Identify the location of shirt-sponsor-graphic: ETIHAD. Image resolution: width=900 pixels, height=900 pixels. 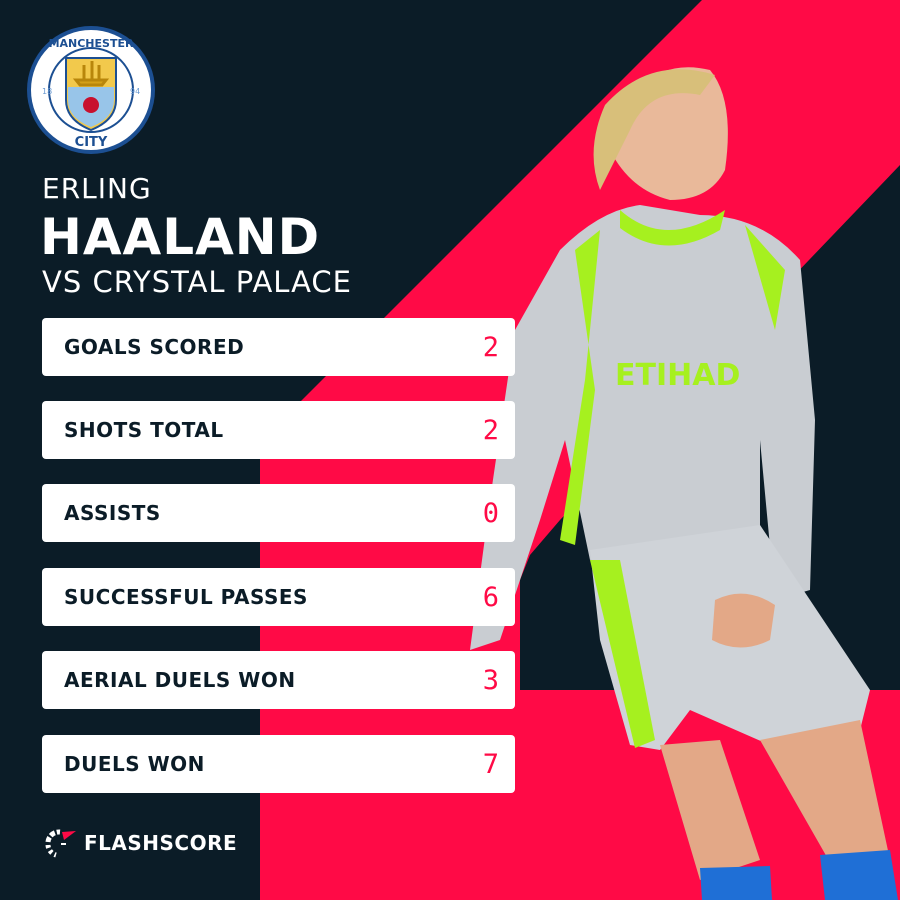
(677, 375).